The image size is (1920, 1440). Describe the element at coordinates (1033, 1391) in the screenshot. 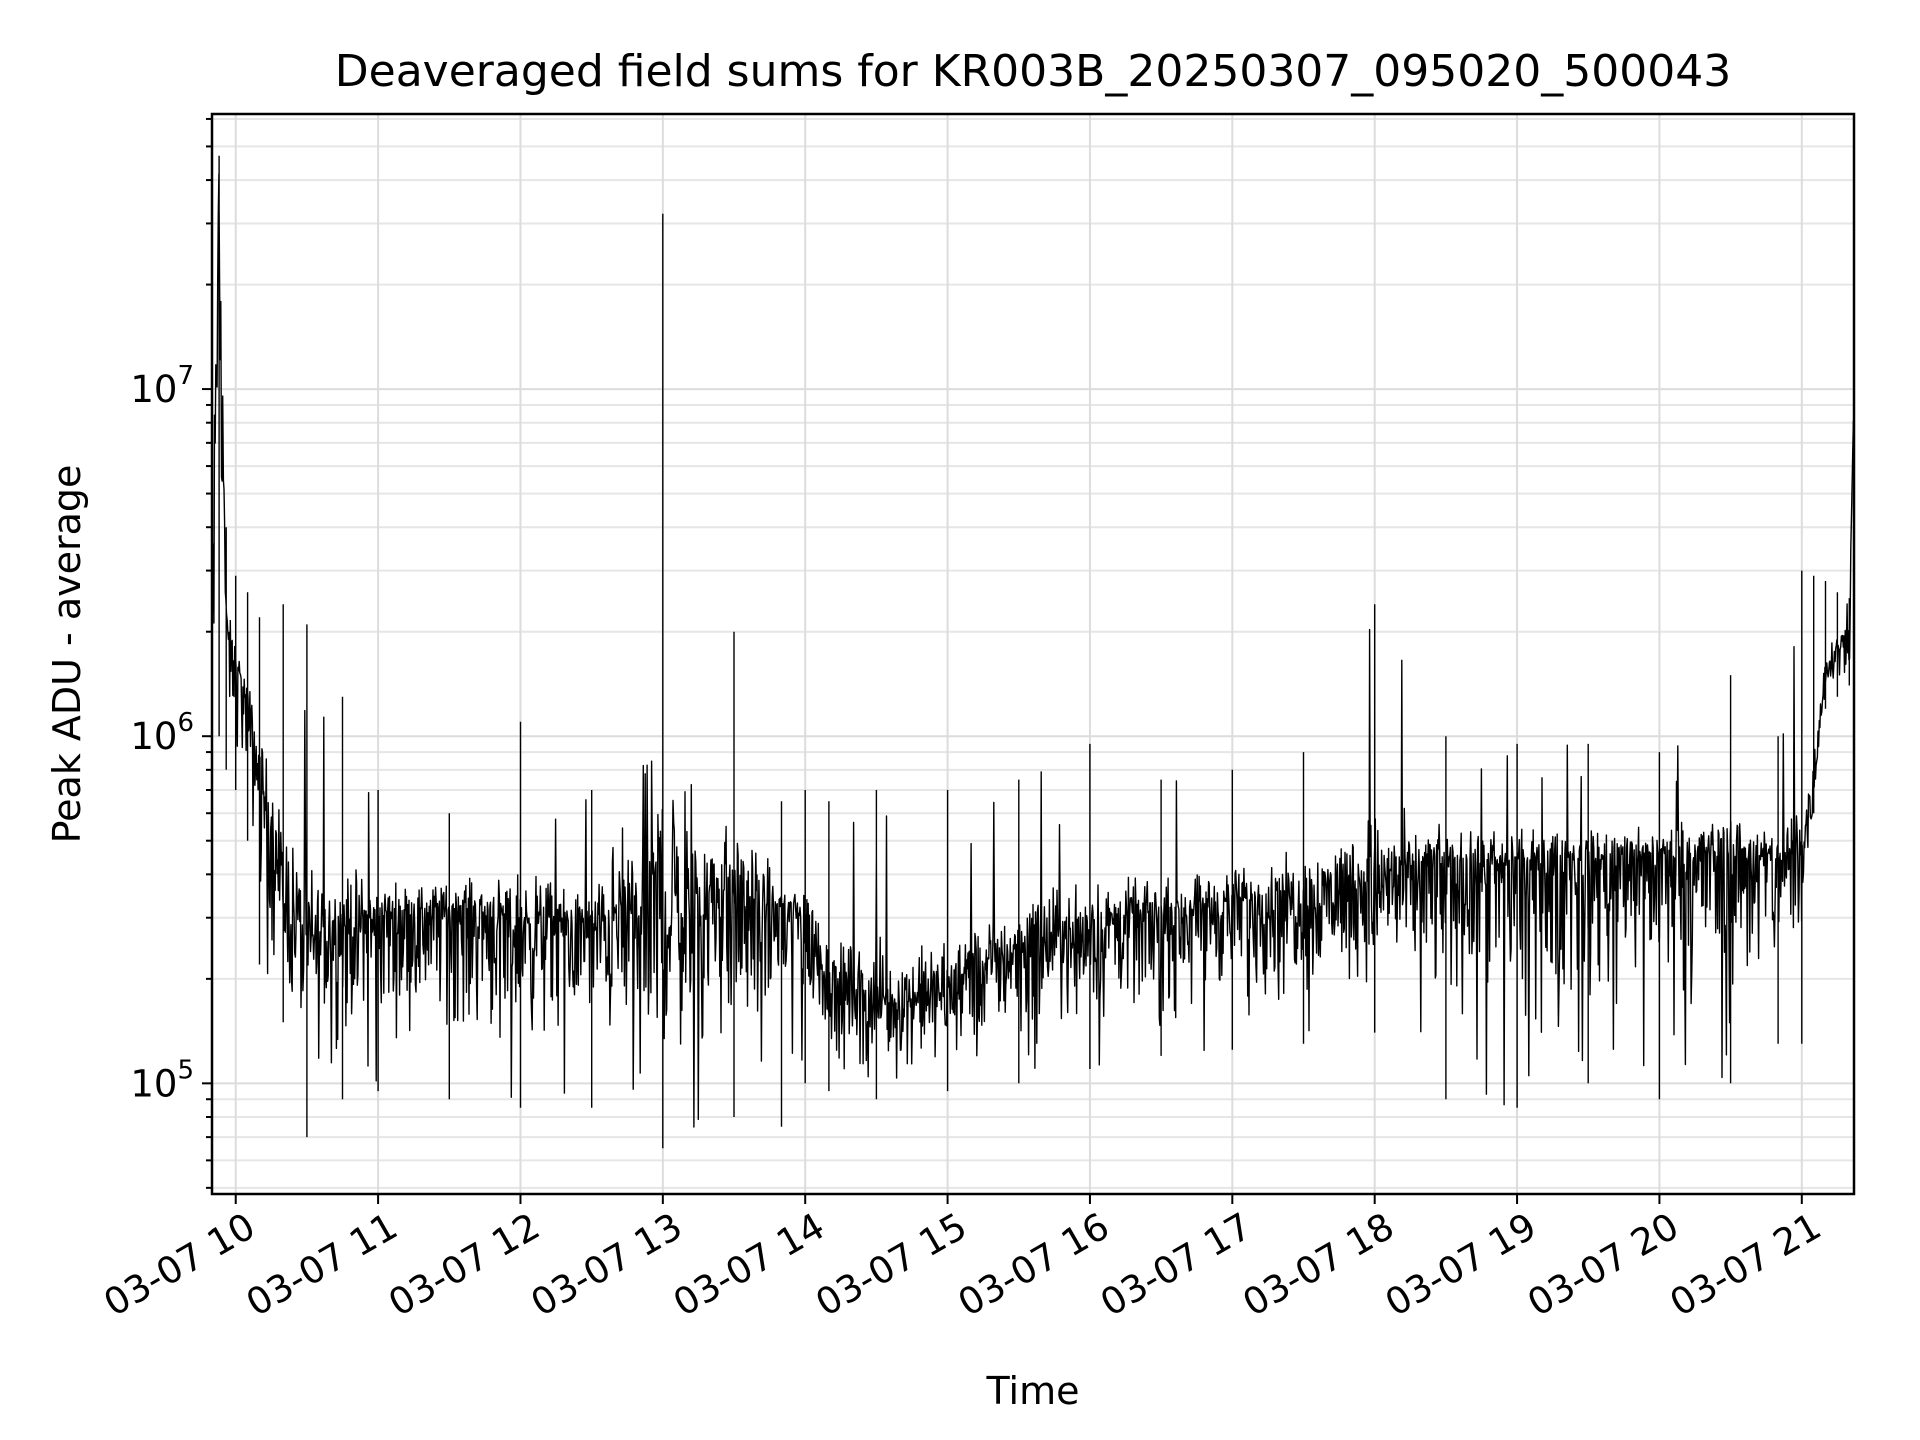

I see `x-axis-label: Time` at that location.